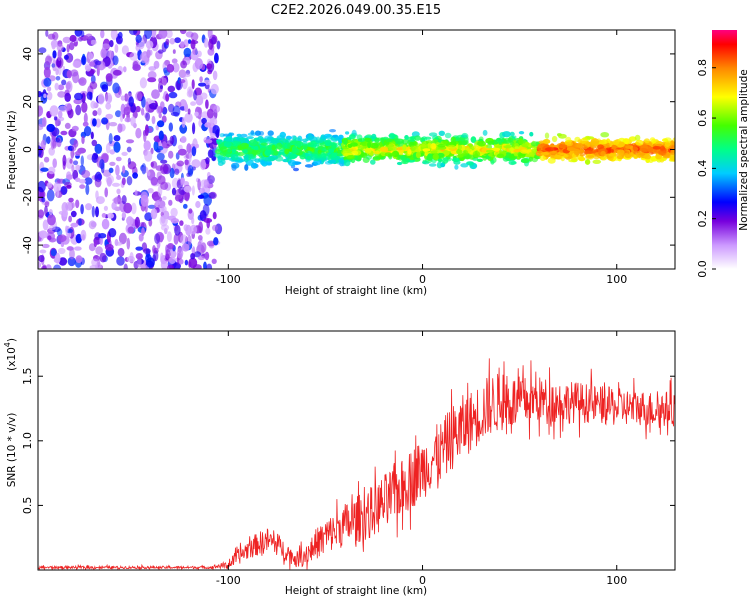 The image size is (750, 600). What do you see at coordinates (356, 291) in the screenshot?
I see `spectrogram-x-label: Height of straight line (km)` at bounding box center [356, 291].